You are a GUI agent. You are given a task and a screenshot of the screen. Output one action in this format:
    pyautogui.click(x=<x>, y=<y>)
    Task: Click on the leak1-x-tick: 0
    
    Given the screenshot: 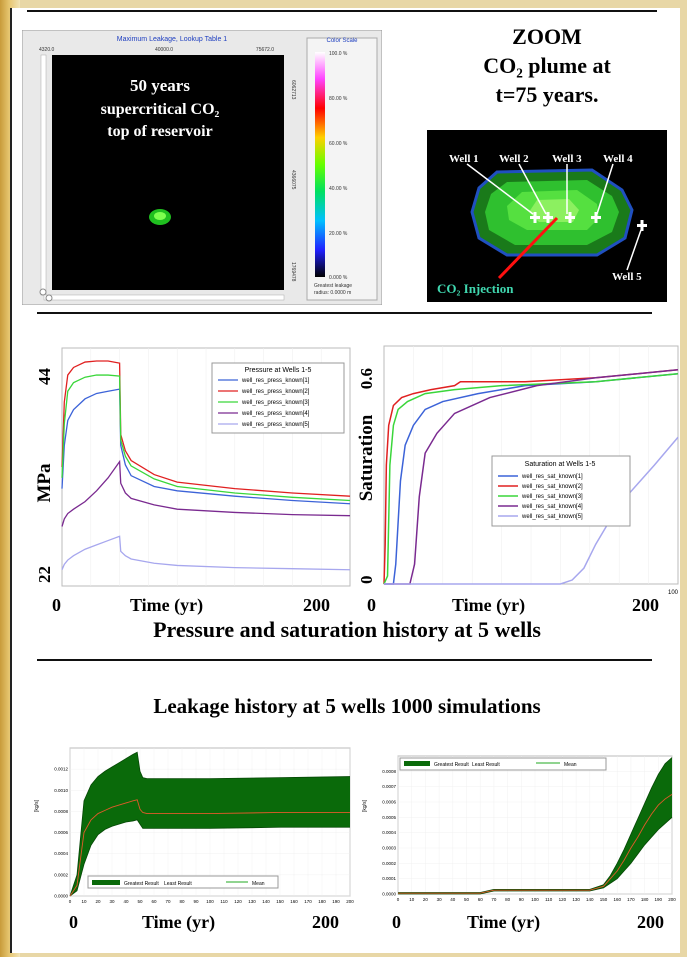 What is the action you would take?
    pyautogui.click(x=70, y=901)
    